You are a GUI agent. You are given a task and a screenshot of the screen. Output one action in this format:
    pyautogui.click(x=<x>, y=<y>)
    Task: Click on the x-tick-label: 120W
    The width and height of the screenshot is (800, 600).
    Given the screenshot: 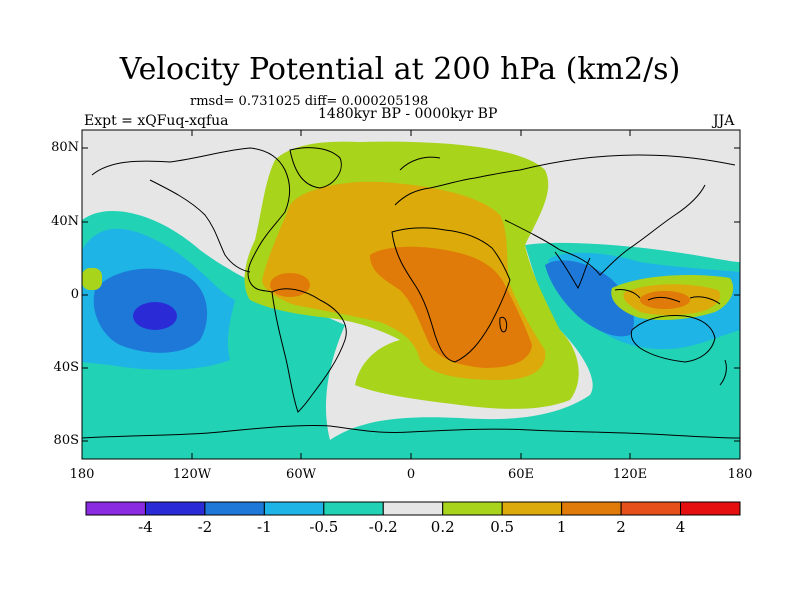 What is the action you would take?
    pyautogui.click(x=192, y=474)
    